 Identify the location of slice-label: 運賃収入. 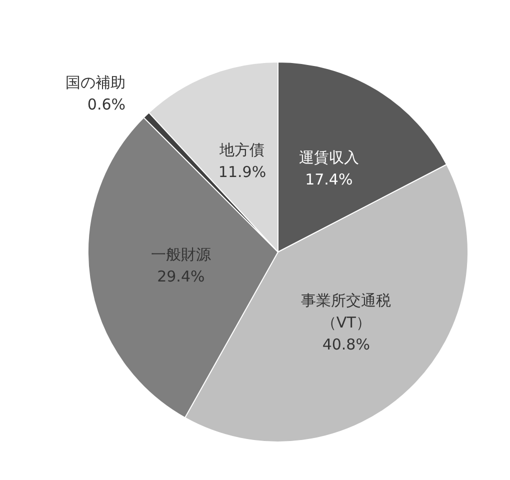
(328, 157).